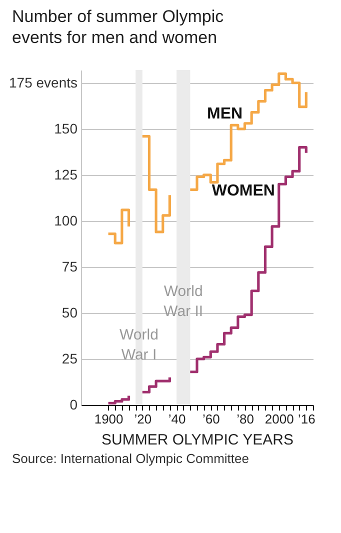 This screenshot has width=341, height=533. What do you see at coordinates (307, 419) in the screenshot?
I see `x-tick-label: ’16` at bounding box center [307, 419].